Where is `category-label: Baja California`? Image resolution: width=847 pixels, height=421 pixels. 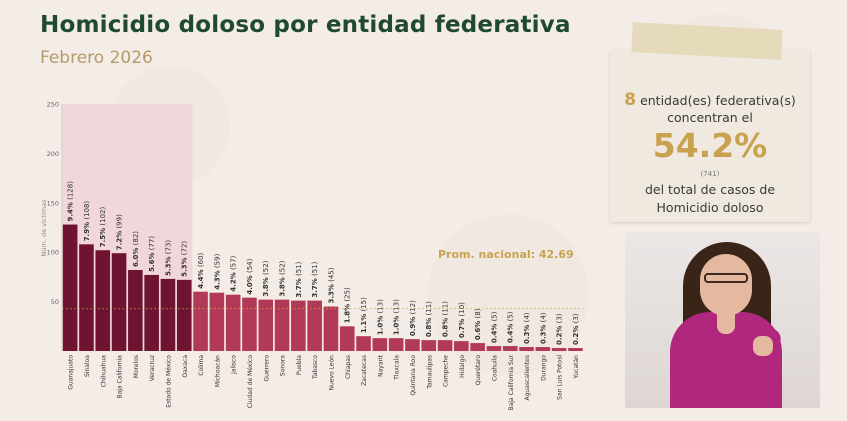
category-label: Baja California is located at coordinates (120, 377).